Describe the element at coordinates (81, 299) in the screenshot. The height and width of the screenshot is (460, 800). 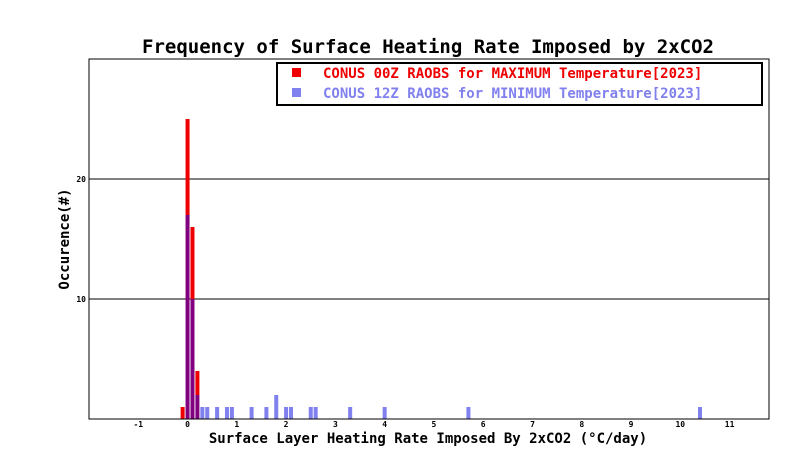
I see `y-tick-label: 10` at that location.